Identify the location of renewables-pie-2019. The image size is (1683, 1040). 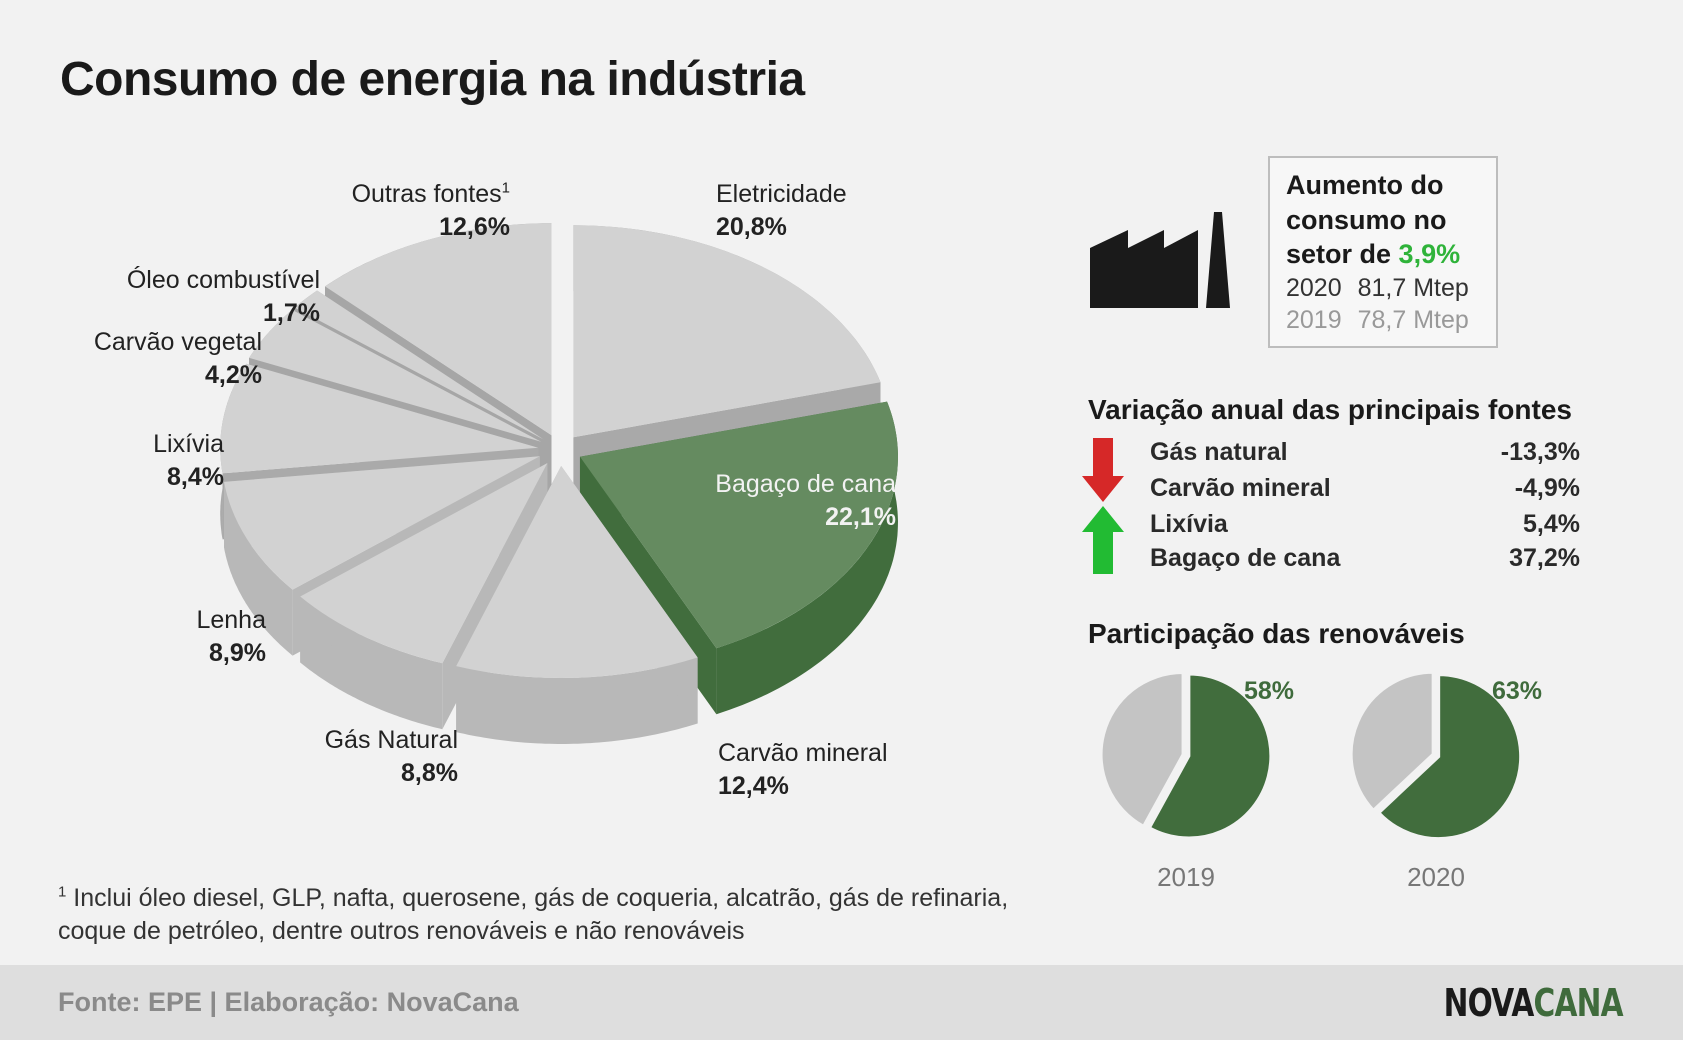
(1185, 755).